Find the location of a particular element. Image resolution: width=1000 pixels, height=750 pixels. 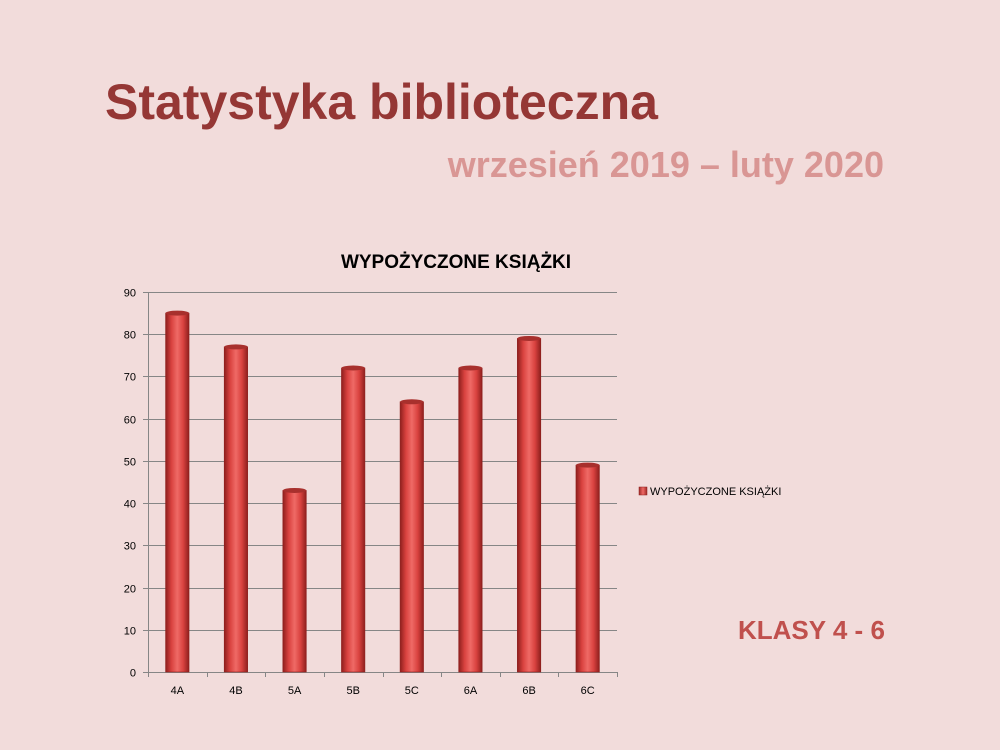

y-tick-label: 70 is located at coordinates (130, 378).